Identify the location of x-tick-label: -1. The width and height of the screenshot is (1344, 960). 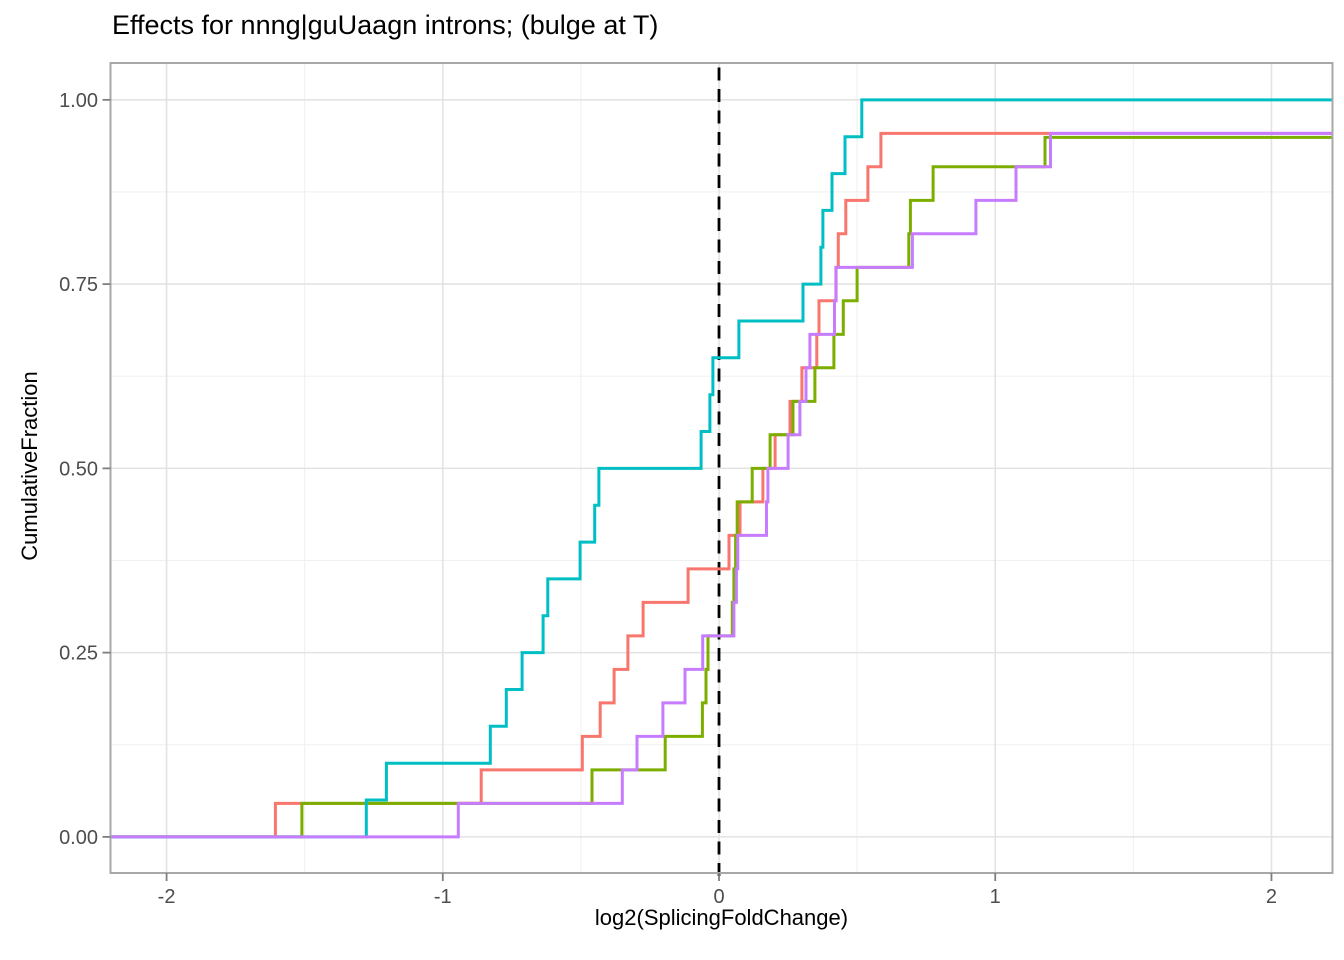
(443, 897).